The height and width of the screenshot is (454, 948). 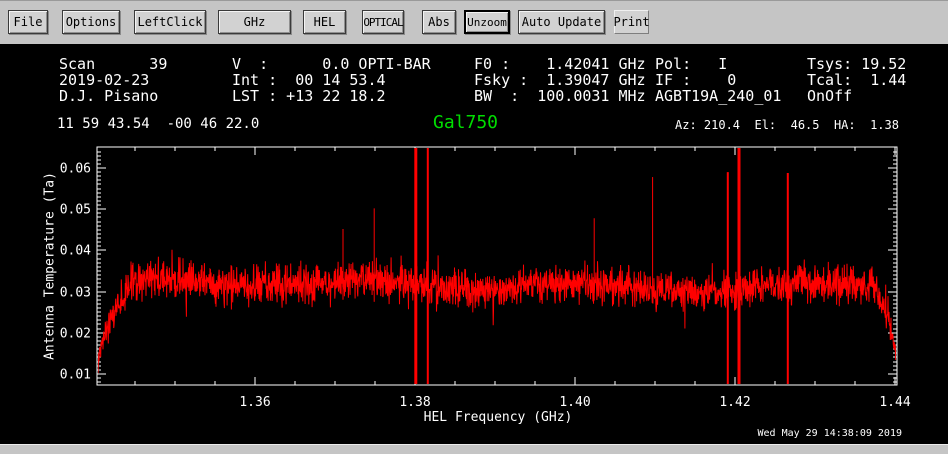 I want to click on unzoom-button: Unzoom, so click(x=487, y=22).